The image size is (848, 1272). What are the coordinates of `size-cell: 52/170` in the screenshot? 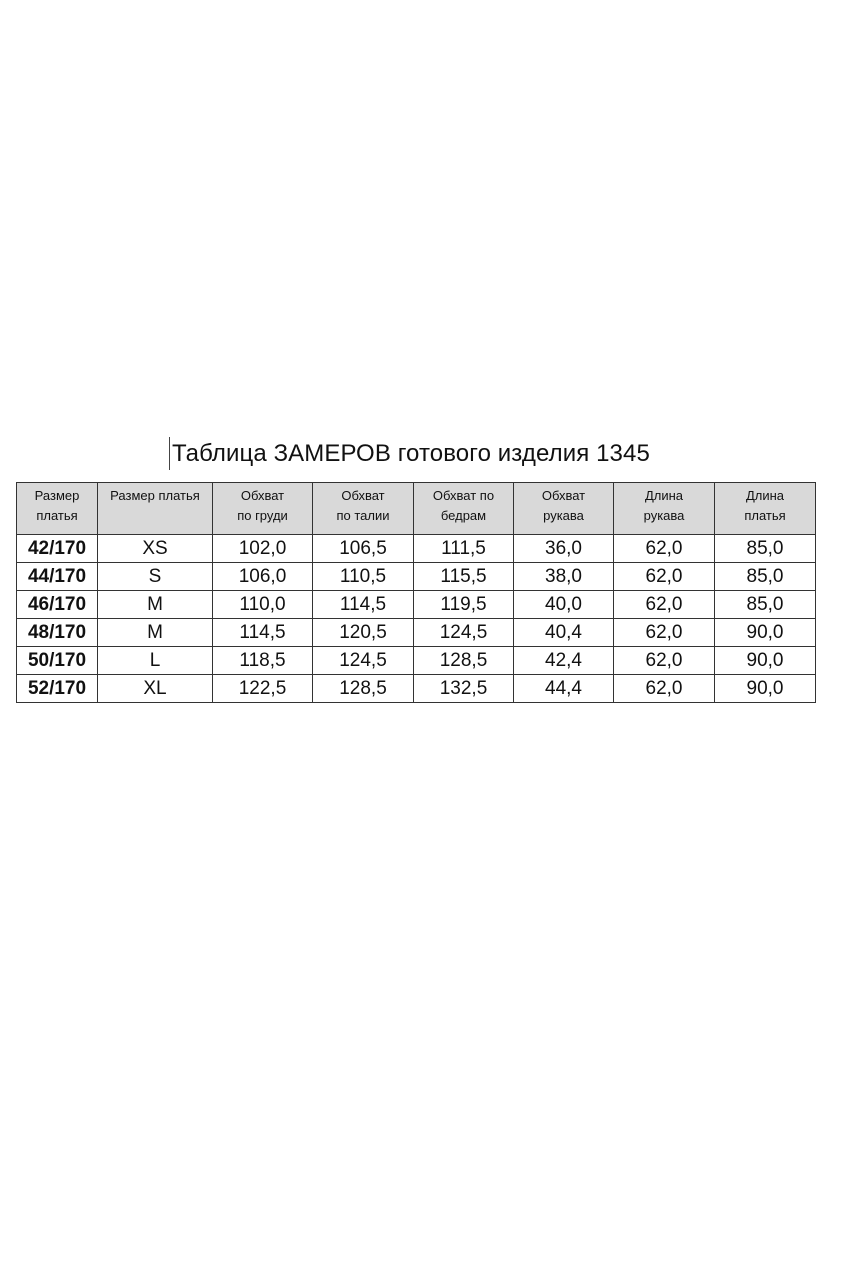 It's located at (57, 688).